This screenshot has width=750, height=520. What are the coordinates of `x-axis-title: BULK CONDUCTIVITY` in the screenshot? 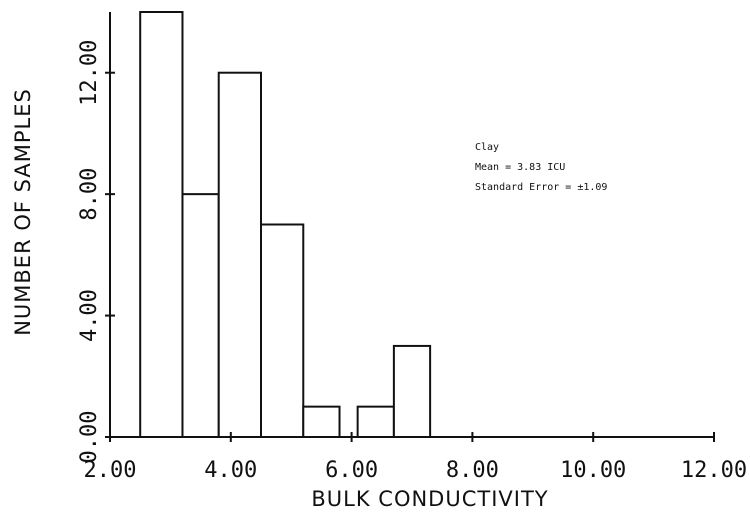 It's located at (429, 499).